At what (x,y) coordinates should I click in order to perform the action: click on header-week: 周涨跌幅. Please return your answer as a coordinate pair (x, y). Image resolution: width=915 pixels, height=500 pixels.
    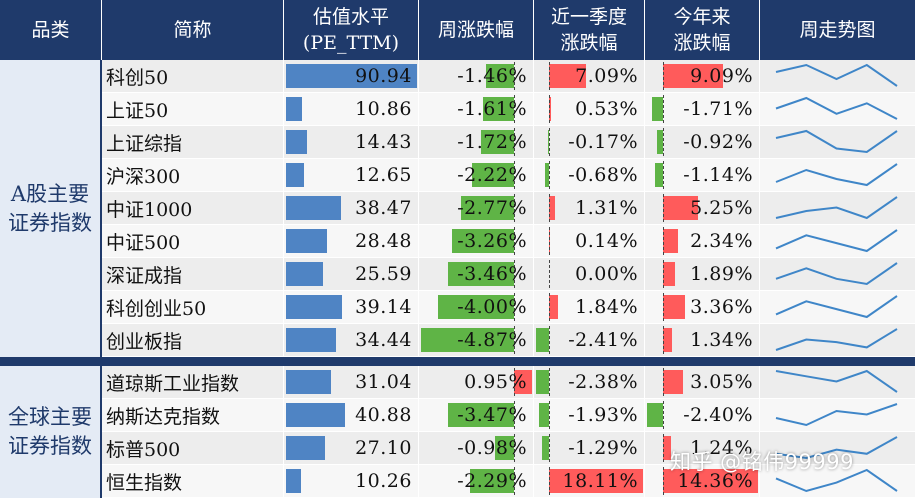
    Looking at the image, I should click on (476, 30).